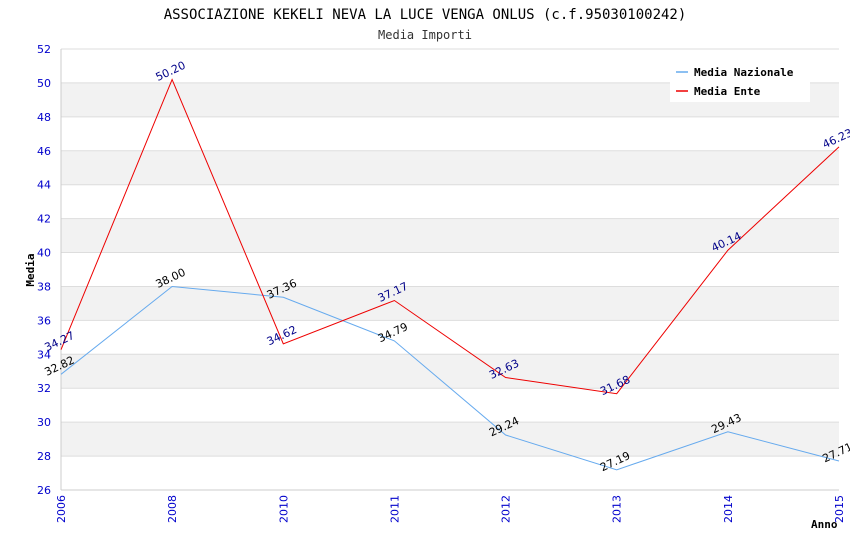 This screenshot has height=550, width=850. Describe the element at coordinates (394, 509) in the screenshot. I see `x-tick-label: 2011` at that location.